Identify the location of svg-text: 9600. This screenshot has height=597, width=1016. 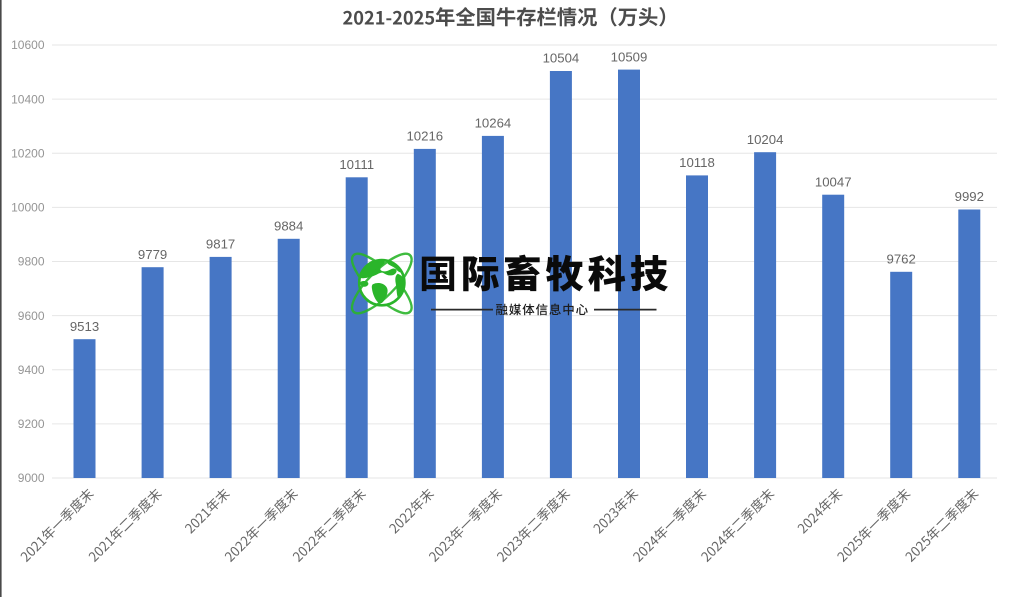
(31, 316).